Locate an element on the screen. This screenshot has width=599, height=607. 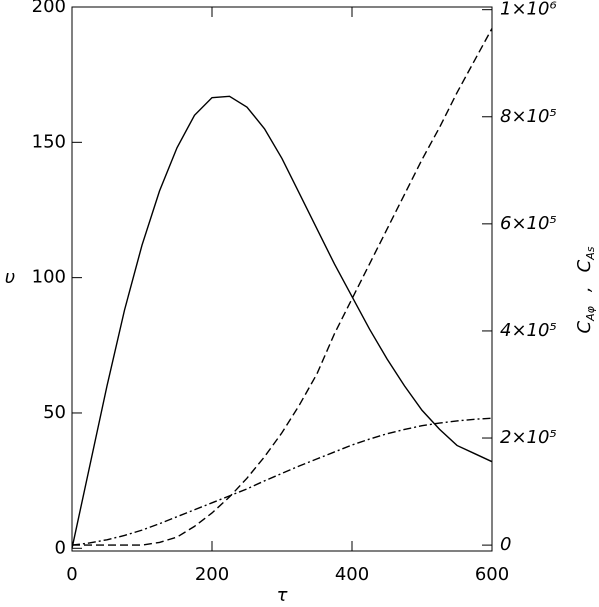
x-axis-label: τ is located at coordinates (282, 595).